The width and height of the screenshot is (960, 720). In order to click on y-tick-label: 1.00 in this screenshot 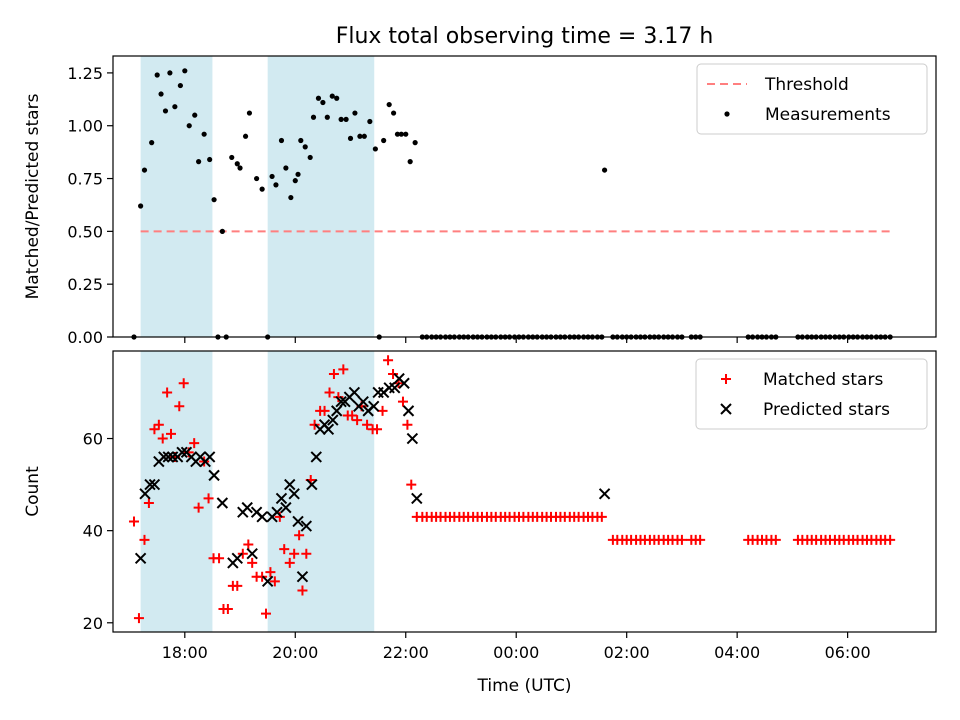, I will do `click(85, 126)`.